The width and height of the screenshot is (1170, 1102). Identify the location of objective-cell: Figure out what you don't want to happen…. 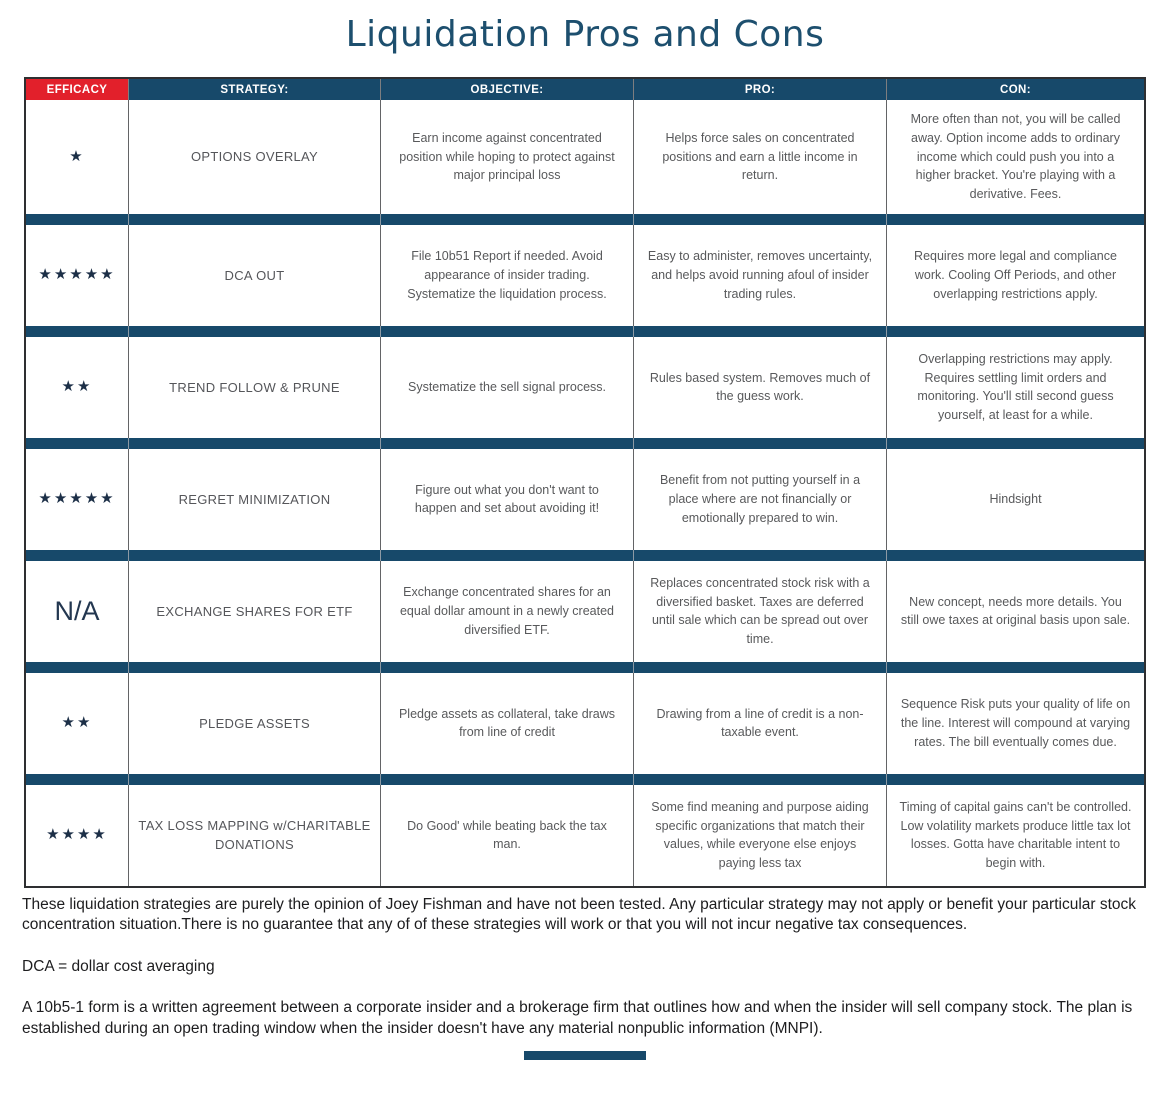
(507, 499).